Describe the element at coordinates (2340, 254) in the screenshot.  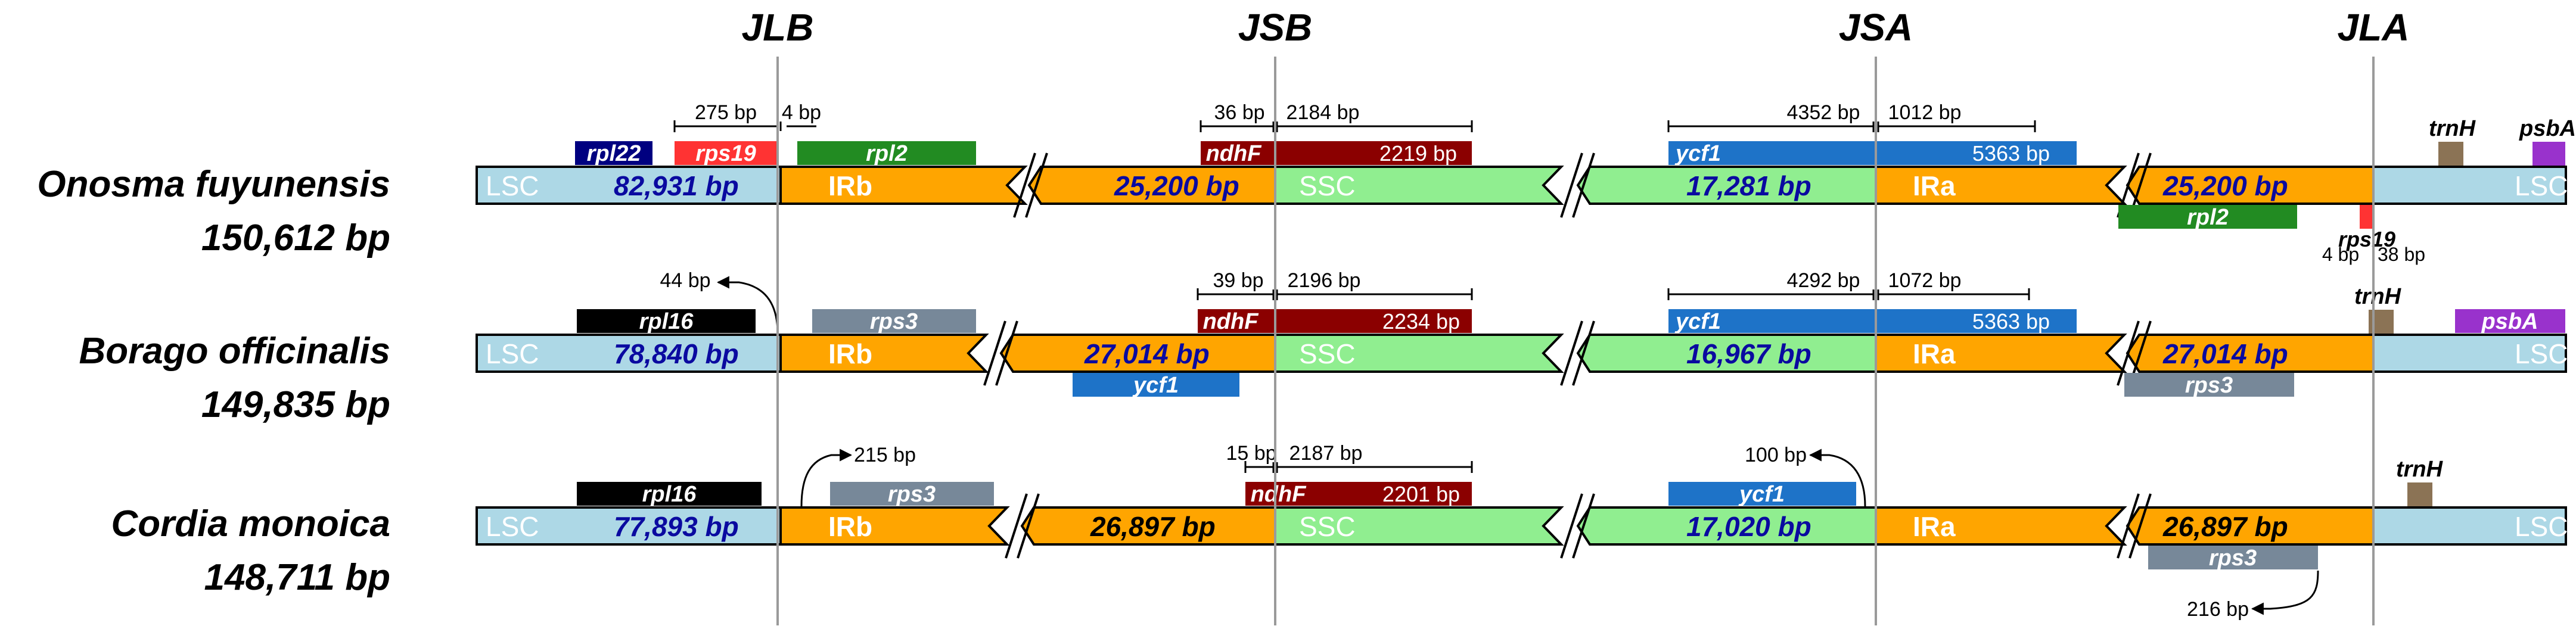
I see `jla-left-distance: 4 bp` at that location.